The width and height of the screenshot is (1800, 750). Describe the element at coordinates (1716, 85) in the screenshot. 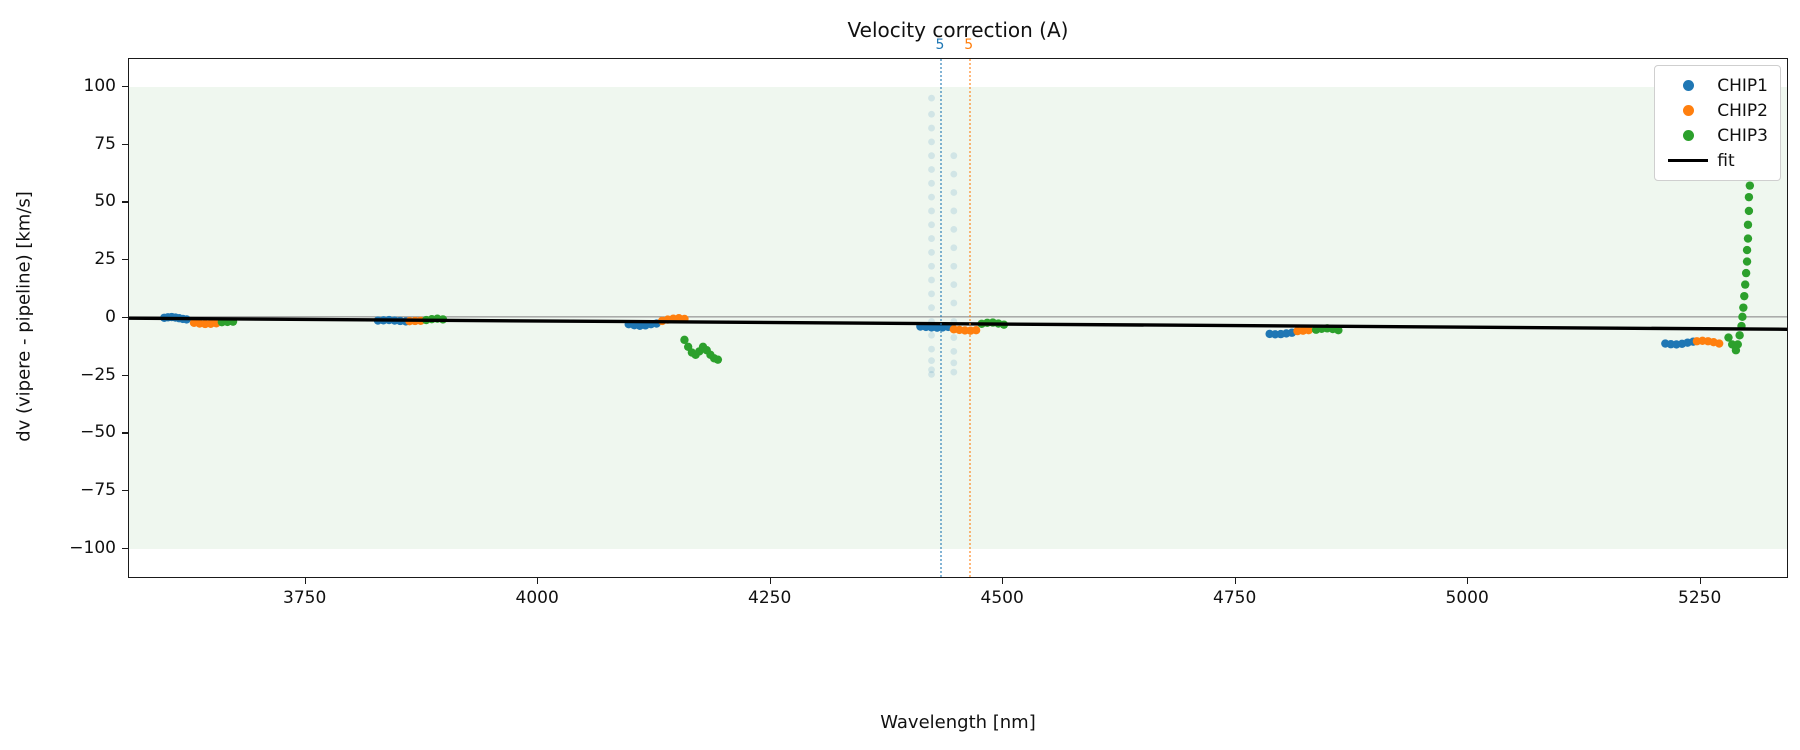

I see `legend-item-chip1: CHIP1` at that location.